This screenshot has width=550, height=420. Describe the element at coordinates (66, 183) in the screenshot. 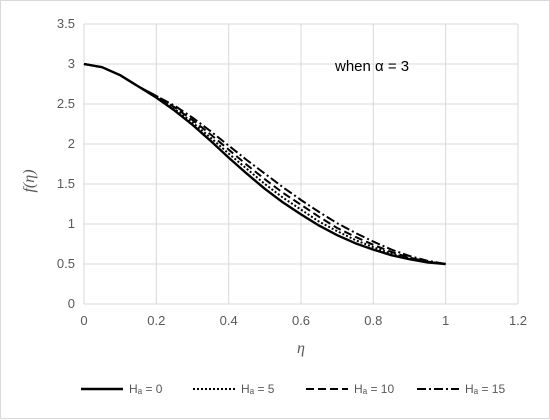

I see `y-tick-label: 1.5` at that location.